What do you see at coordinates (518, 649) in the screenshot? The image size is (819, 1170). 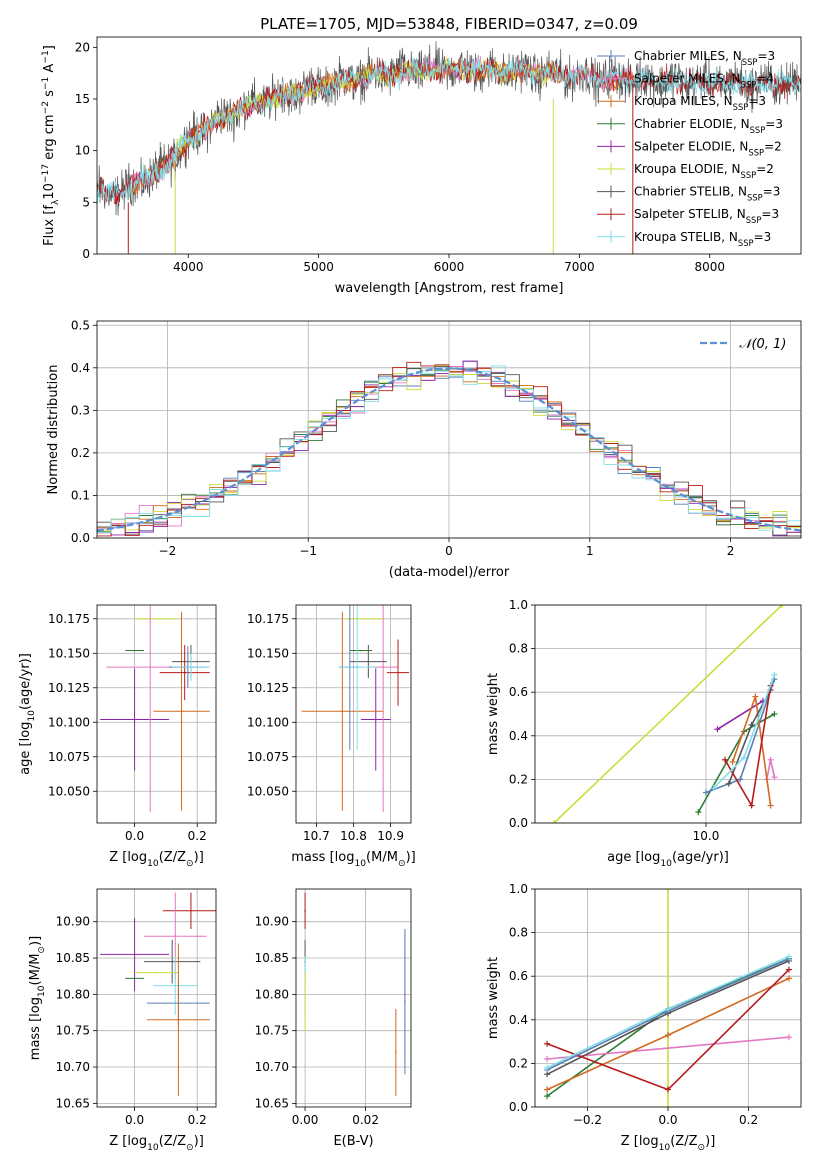 I see `y-tick-label: 0.8` at bounding box center [518, 649].